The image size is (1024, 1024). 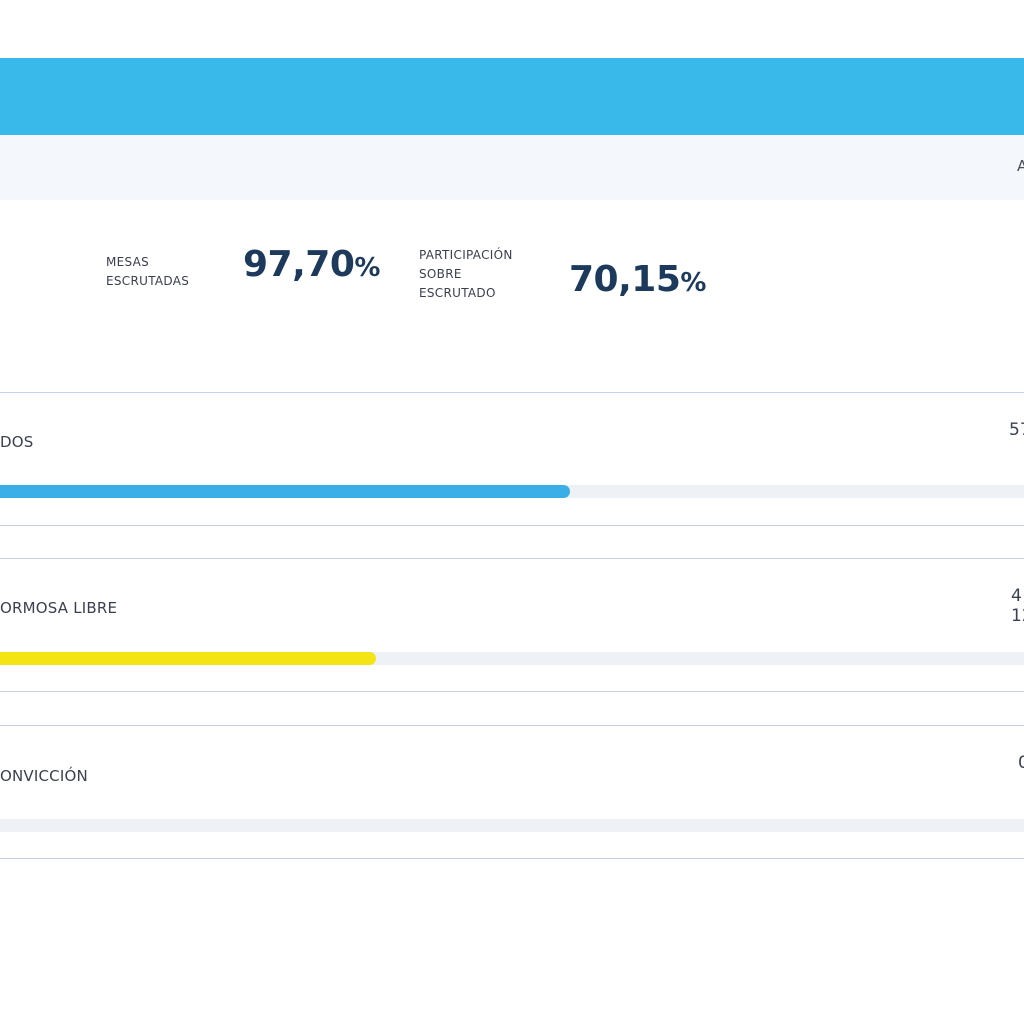 What do you see at coordinates (512, 167) in the screenshot?
I see `sub-header-bar` at bounding box center [512, 167].